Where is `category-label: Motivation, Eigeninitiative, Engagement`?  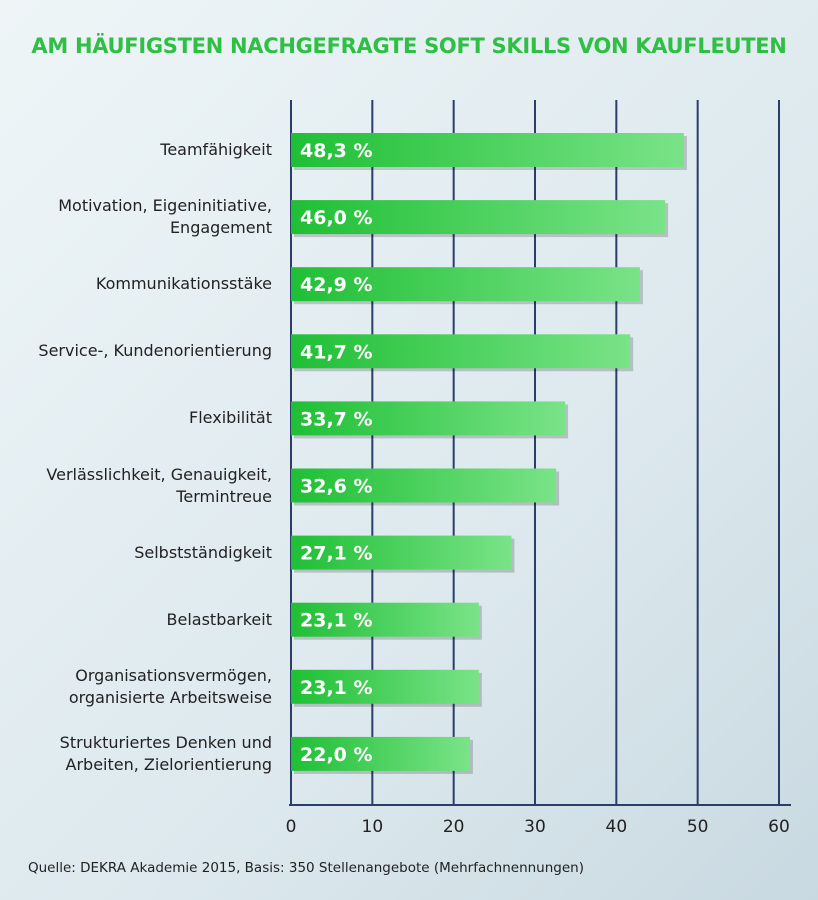
category-label: Motivation, Eigeninitiative, Engagement is located at coordinates (165, 217).